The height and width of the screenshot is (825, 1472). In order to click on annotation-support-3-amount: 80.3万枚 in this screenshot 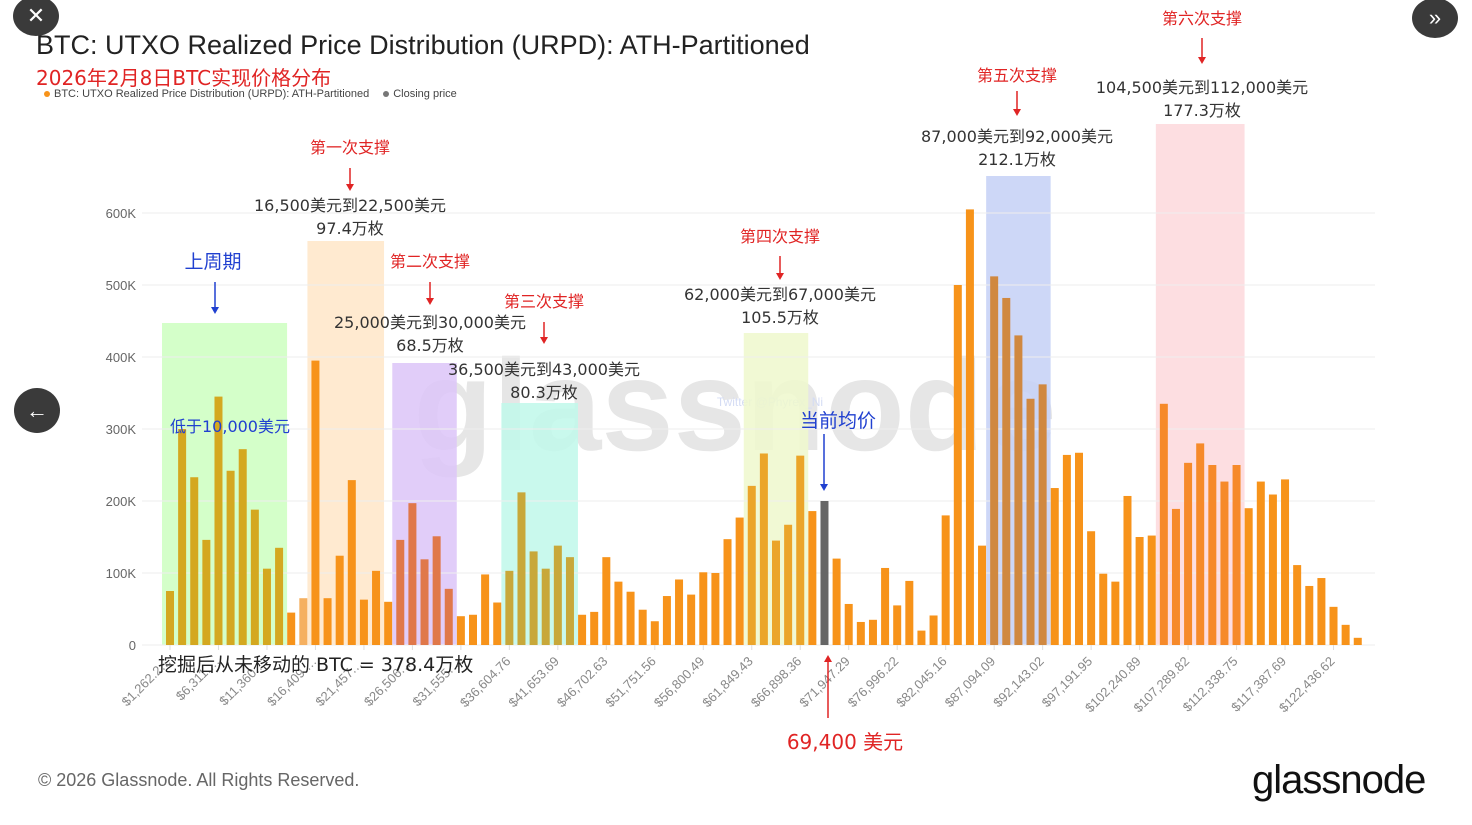, I will do `click(544, 392)`.